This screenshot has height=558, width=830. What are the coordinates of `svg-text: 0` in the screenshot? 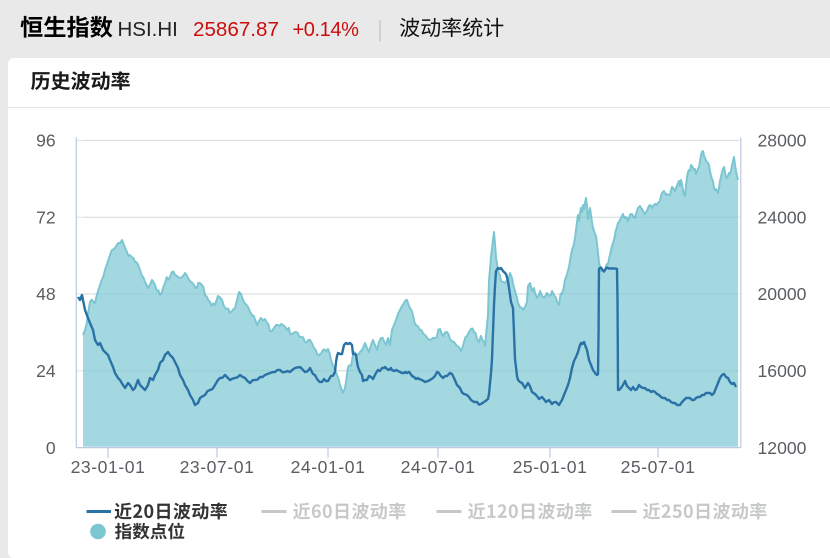 It's located at (51, 448).